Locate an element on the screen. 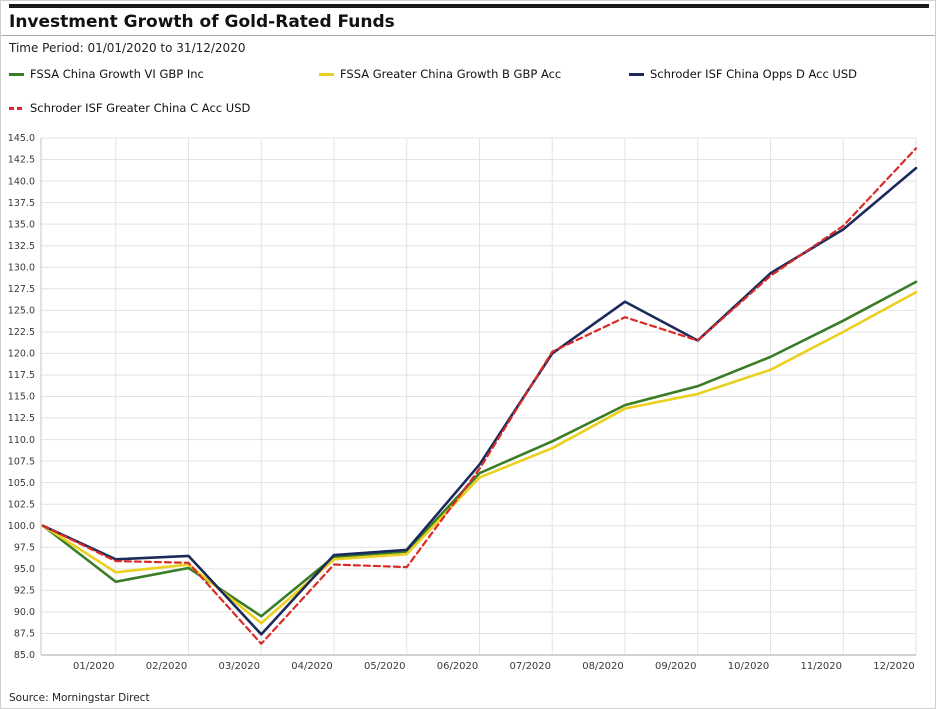  y-tick-label: 92.5 is located at coordinates (24, 591).